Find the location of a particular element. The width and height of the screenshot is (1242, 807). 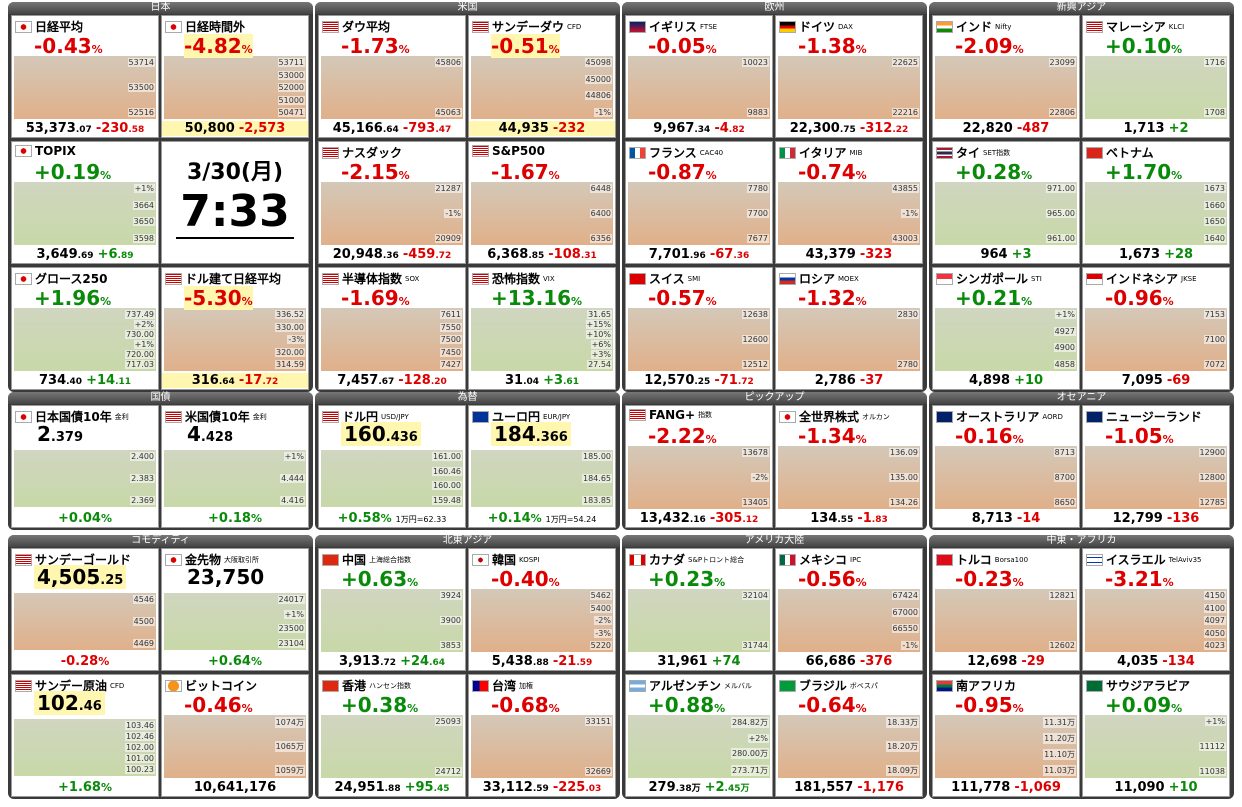

value-main: +24 is located at coordinates (415, 661).